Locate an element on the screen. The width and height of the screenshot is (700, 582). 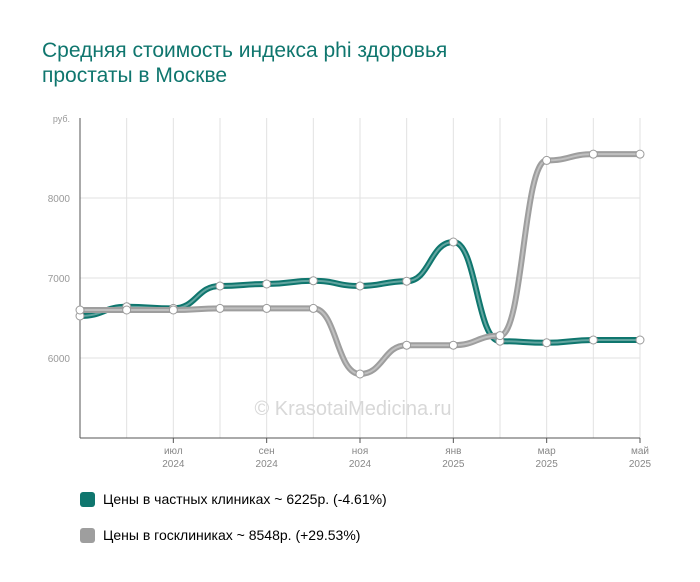
chart-title-line-2: простаты в Москве is located at coordinates (135, 75).